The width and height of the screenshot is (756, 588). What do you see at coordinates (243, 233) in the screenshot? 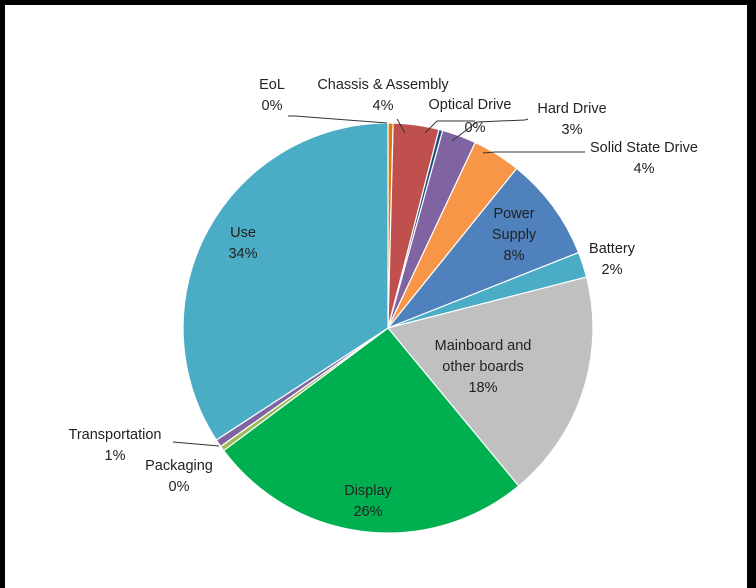
I see `slice-label-use: Use` at bounding box center [243, 233].